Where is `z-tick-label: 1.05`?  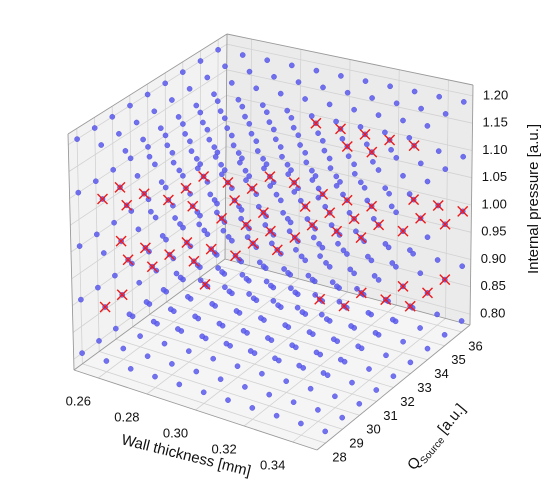
z-tick-label: 1.05 is located at coordinates (494, 176).